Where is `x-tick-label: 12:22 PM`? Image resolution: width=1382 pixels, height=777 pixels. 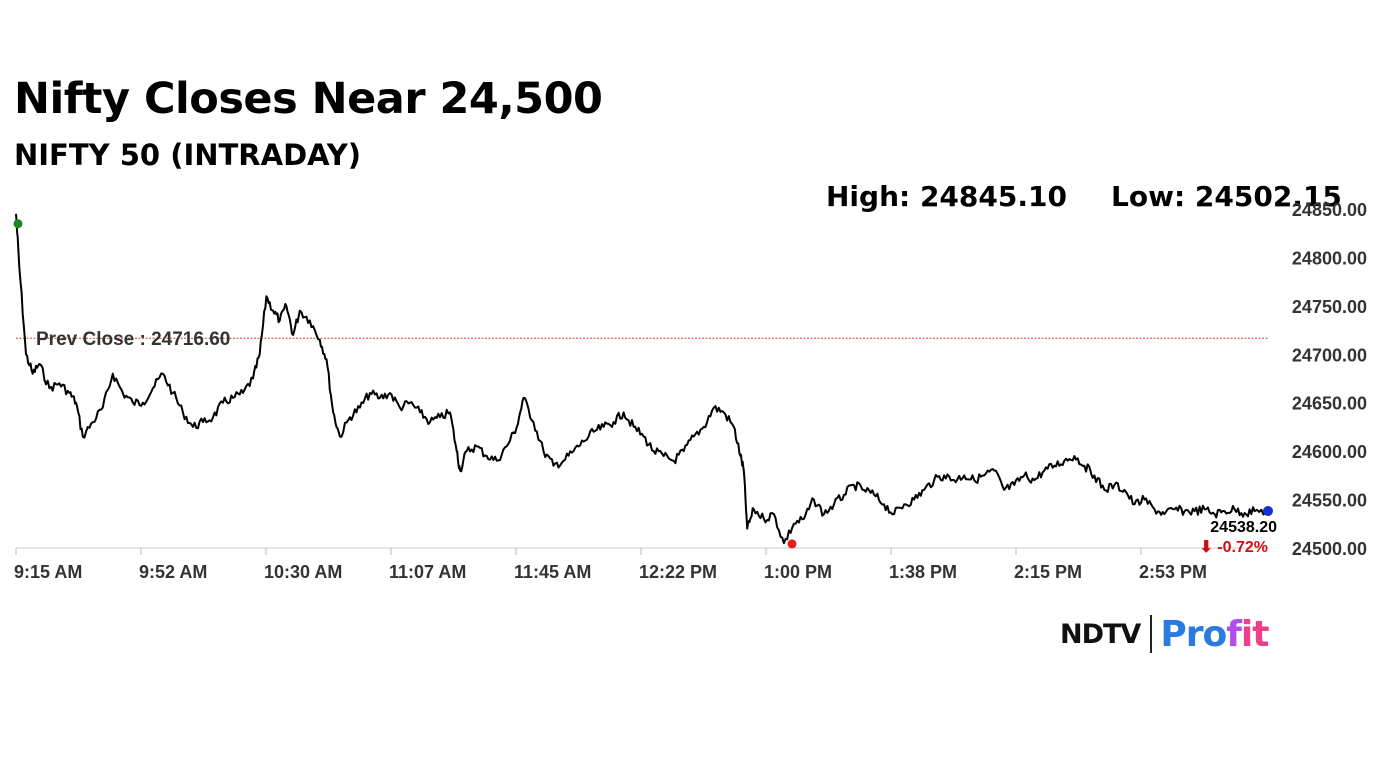
x-tick-label: 12:22 PM is located at coordinates (678, 572).